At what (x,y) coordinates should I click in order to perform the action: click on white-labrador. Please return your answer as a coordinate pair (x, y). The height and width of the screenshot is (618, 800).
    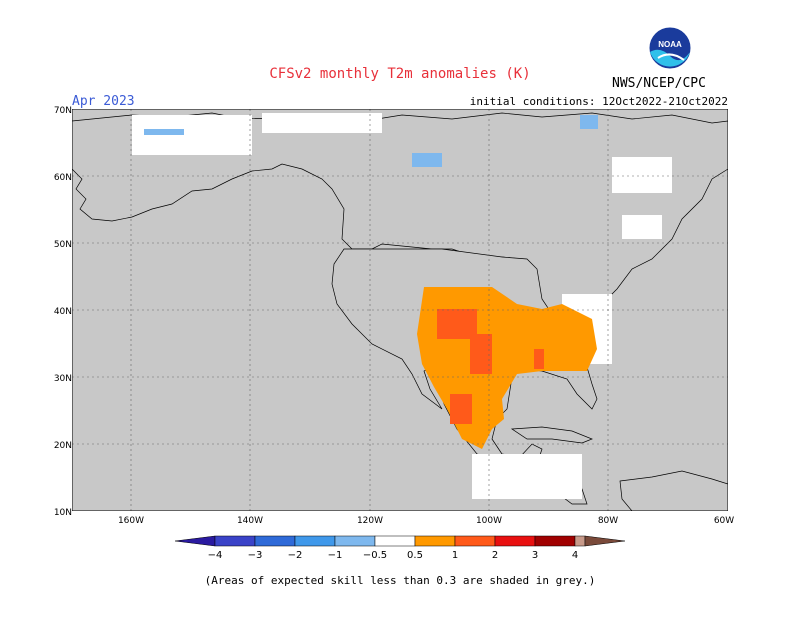
    Looking at the image, I should click on (642, 227).